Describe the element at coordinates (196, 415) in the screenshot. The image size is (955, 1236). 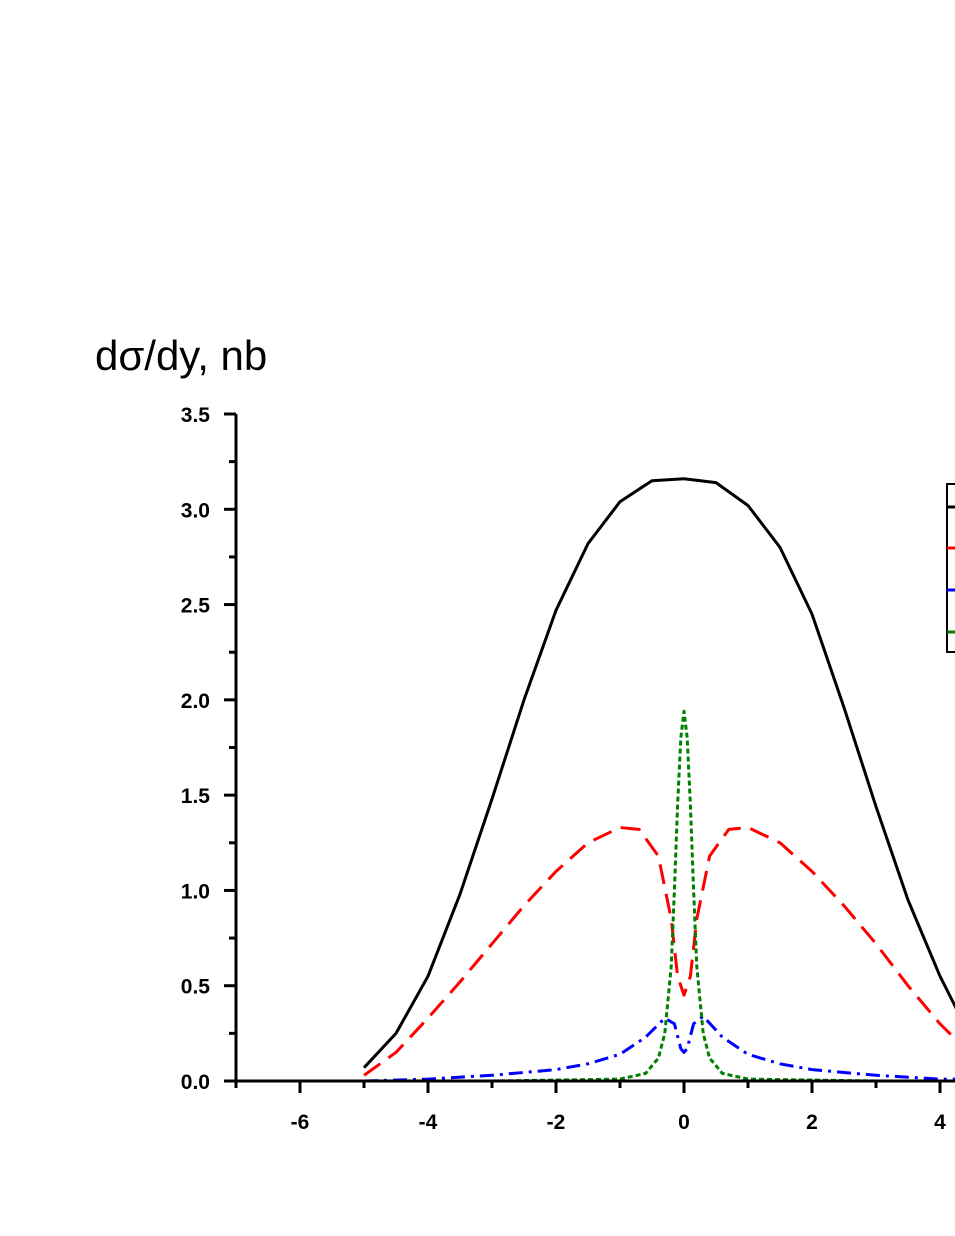
I see `y-tick-label: 3.5` at that location.